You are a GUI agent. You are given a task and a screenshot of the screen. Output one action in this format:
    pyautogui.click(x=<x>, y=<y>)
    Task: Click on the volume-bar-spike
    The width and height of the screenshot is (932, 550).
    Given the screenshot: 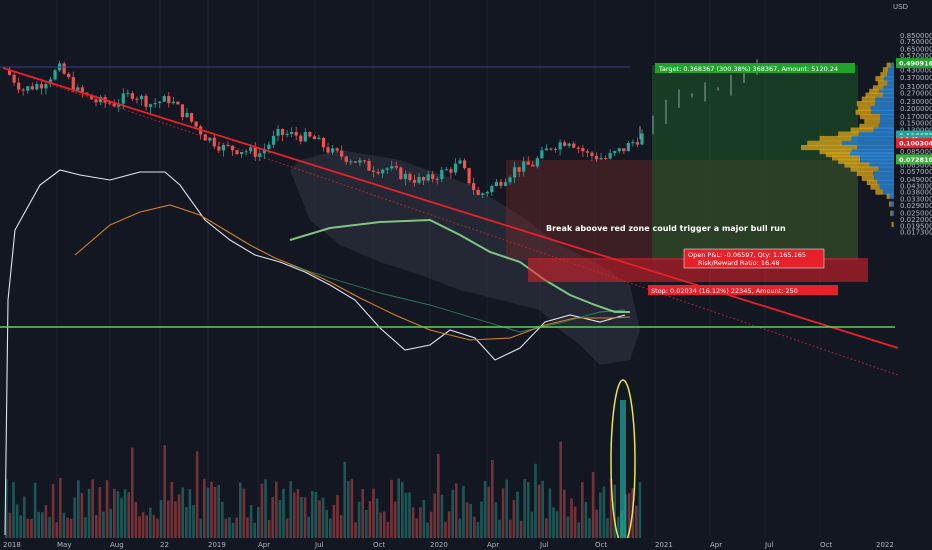 What is the action you would take?
    pyautogui.click(x=623, y=469)
    